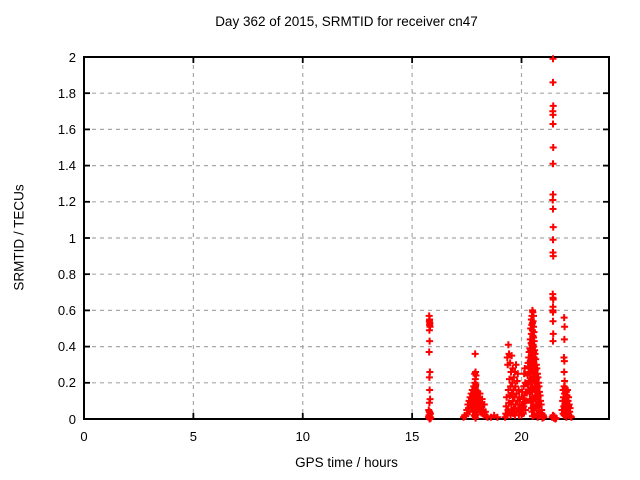  I want to click on x-tick-label: 20, so click(521, 436).